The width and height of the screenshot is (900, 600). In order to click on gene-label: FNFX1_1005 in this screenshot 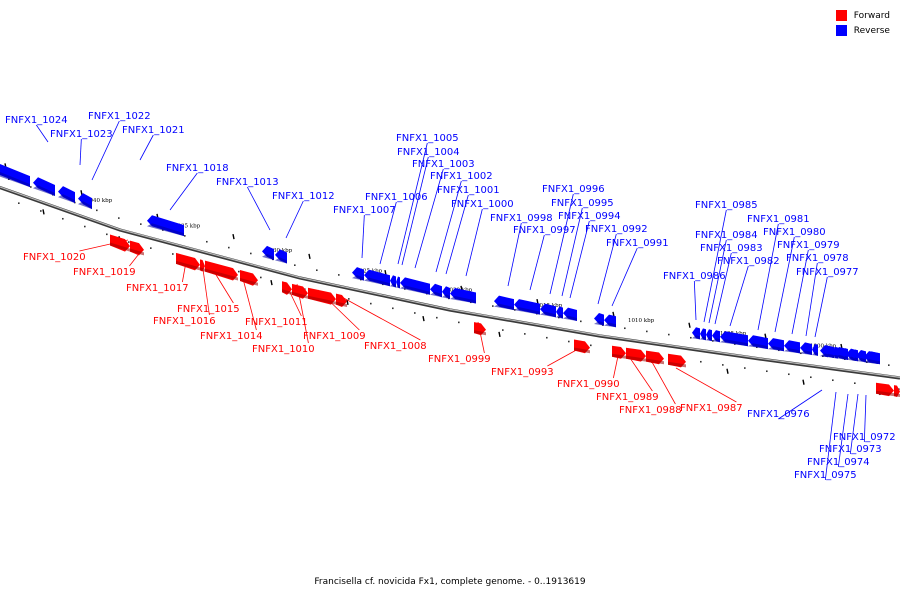, I will do `click(427, 138)`.